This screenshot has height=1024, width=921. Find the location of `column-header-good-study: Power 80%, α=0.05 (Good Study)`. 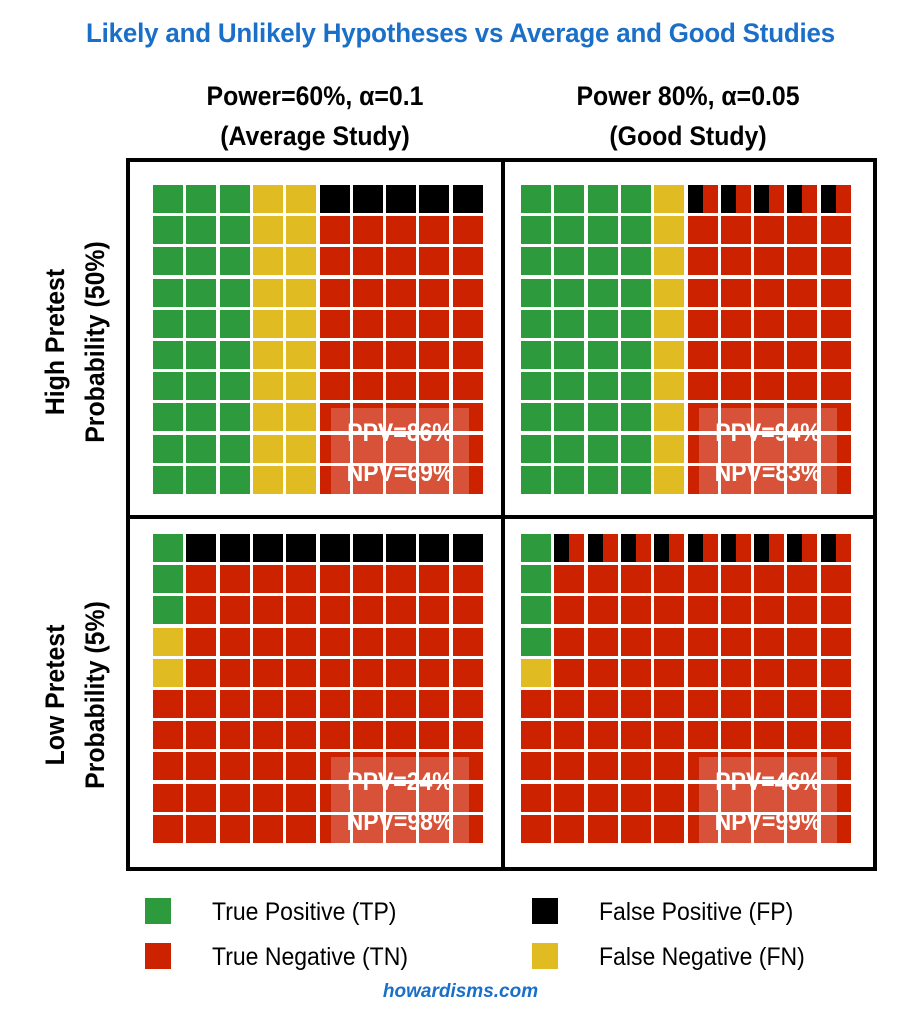

column-header-good-study: Power 80%, α=0.05 (Good Study) is located at coordinates (688, 116).